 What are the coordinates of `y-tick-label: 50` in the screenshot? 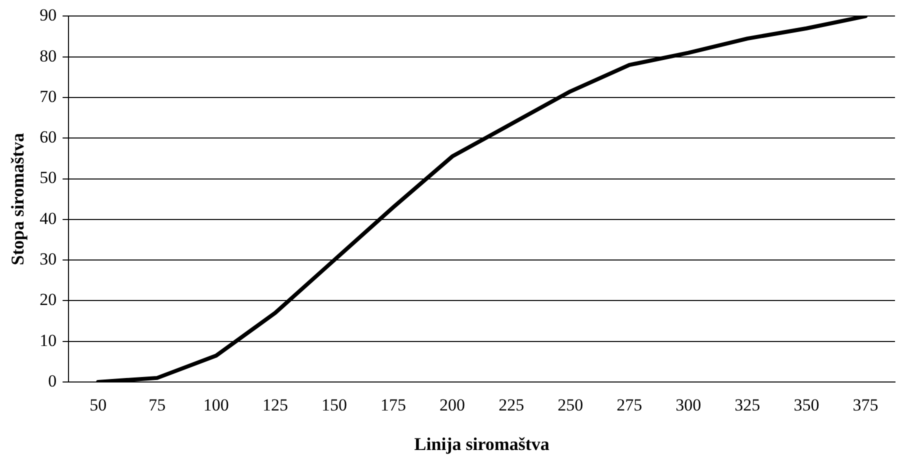 It's located at (48, 178).